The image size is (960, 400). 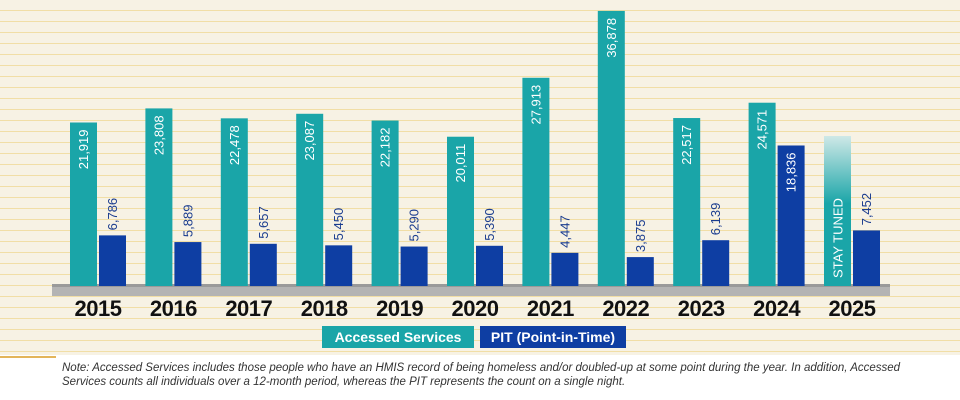 I want to click on accessed-bar-2017, so click(x=234, y=202).